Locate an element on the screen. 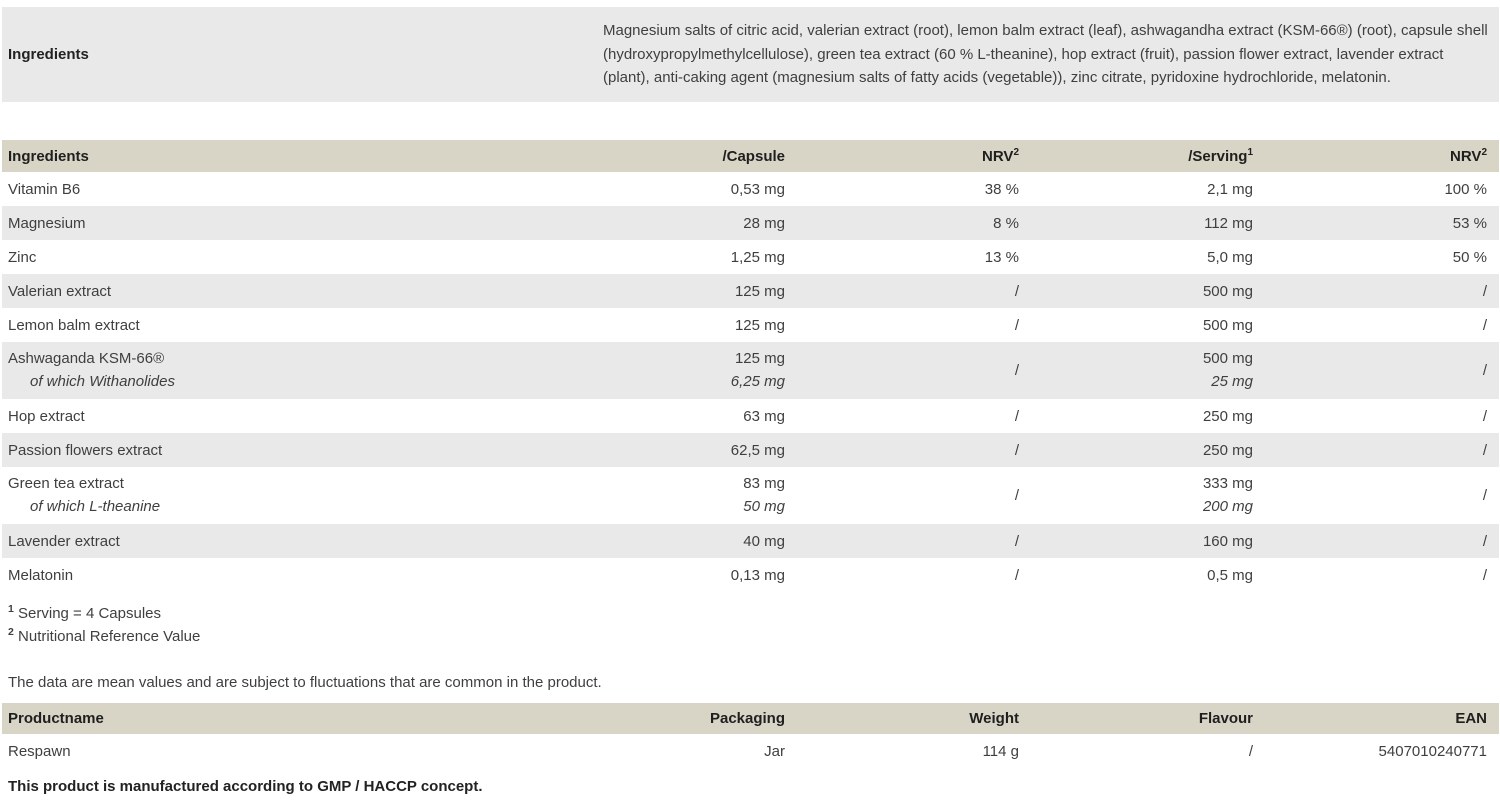  col-header-weight: Weight is located at coordinates (994, 718).